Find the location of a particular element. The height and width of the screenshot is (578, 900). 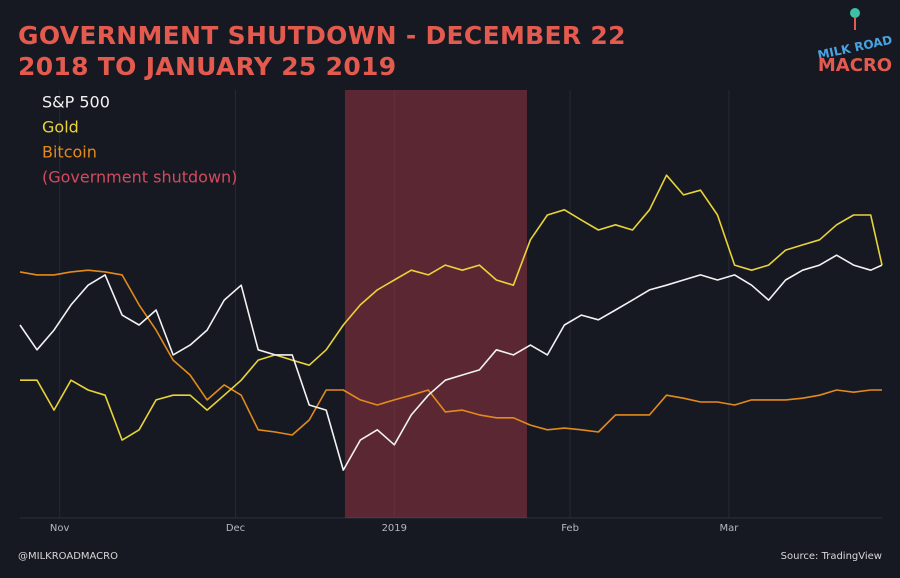

x-tick-label: Mar is located at coordinates (729, 528).